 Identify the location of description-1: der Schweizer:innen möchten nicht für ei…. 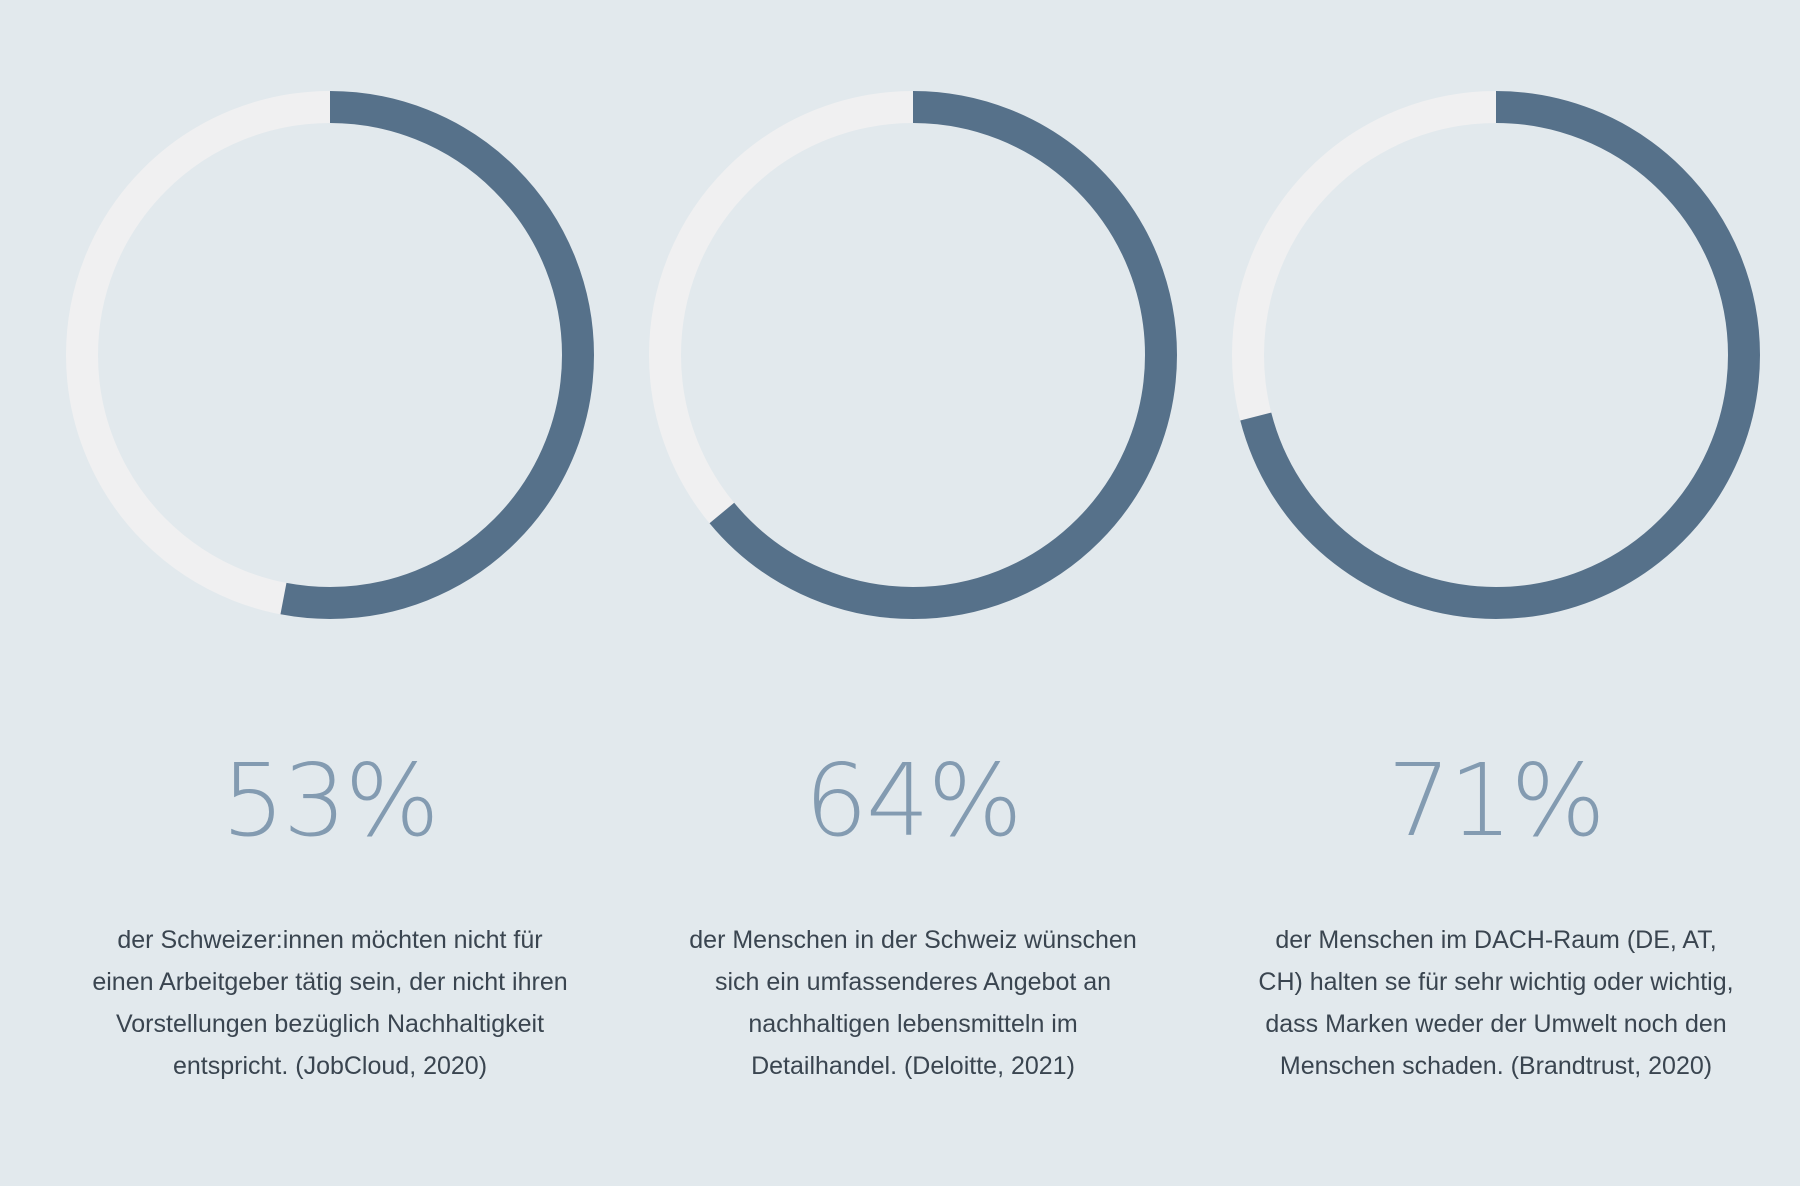
(330, 1003).